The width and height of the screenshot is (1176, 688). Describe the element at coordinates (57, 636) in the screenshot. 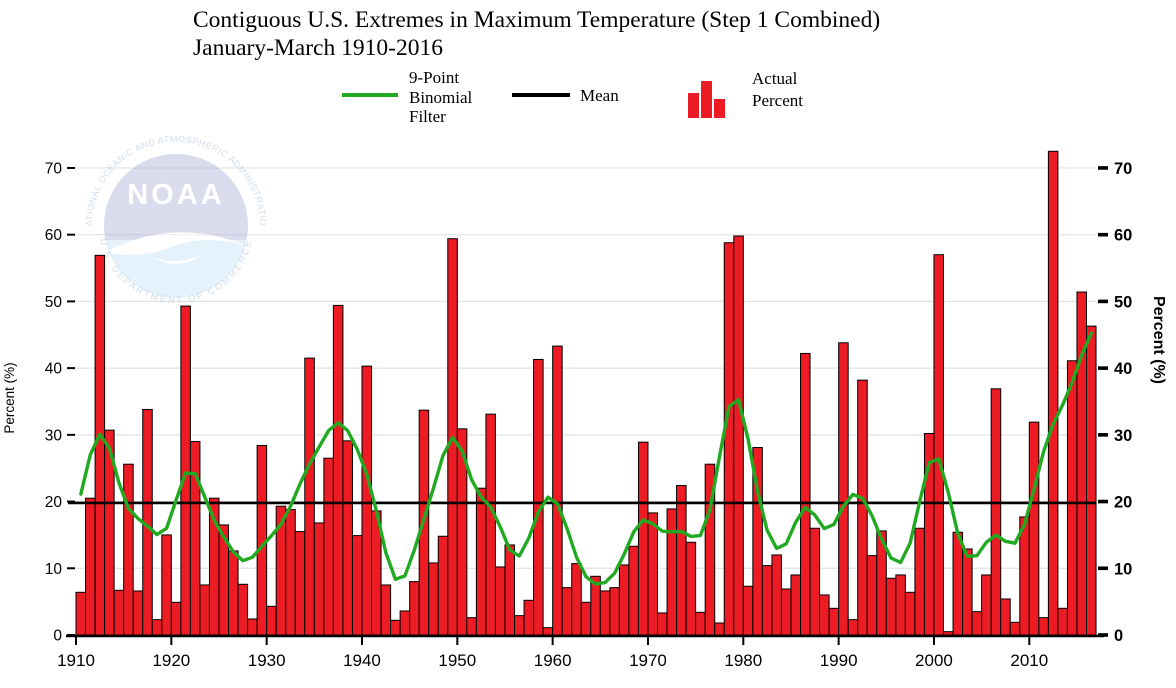

I see `left-tick-label-0: 0` at that location.